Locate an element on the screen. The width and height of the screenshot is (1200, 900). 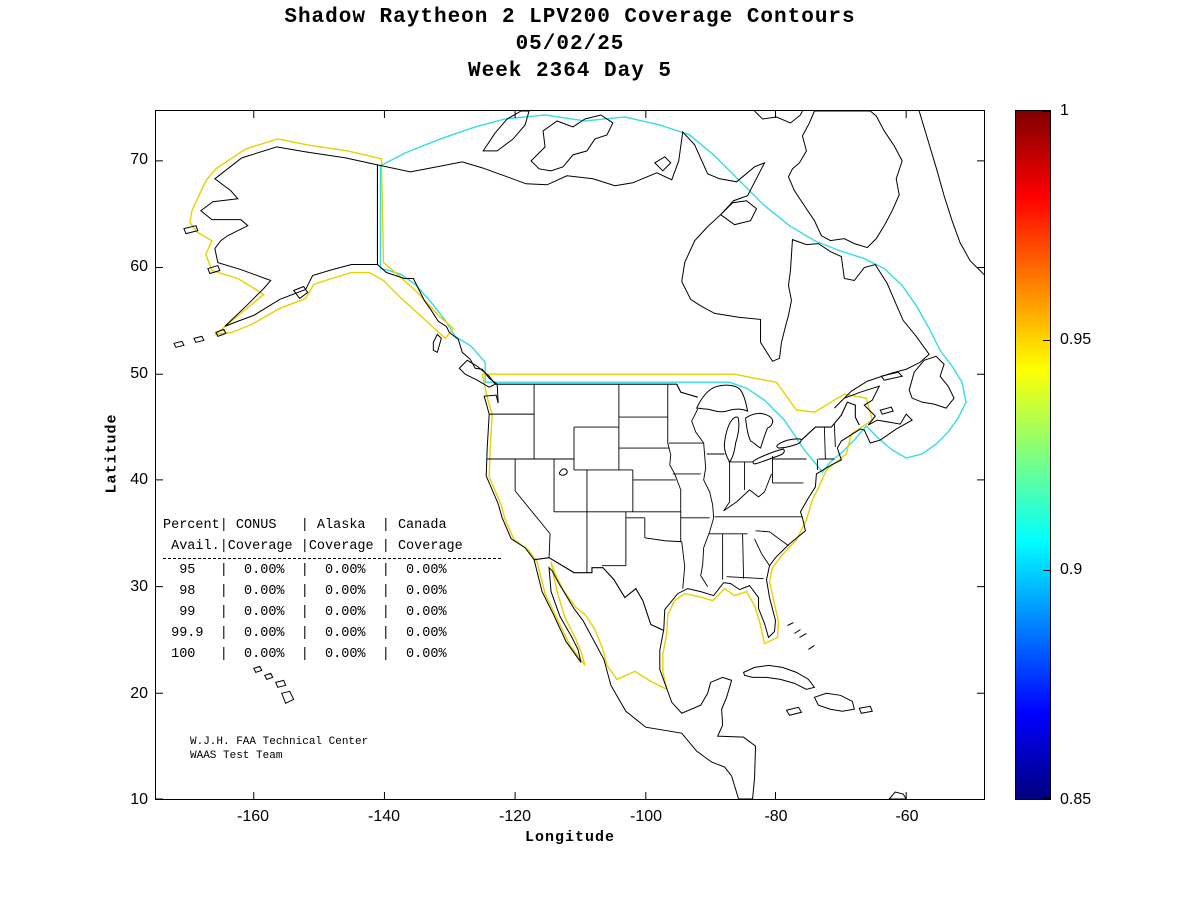
x-tick--60: -60 is located at coordinates (907, 816).